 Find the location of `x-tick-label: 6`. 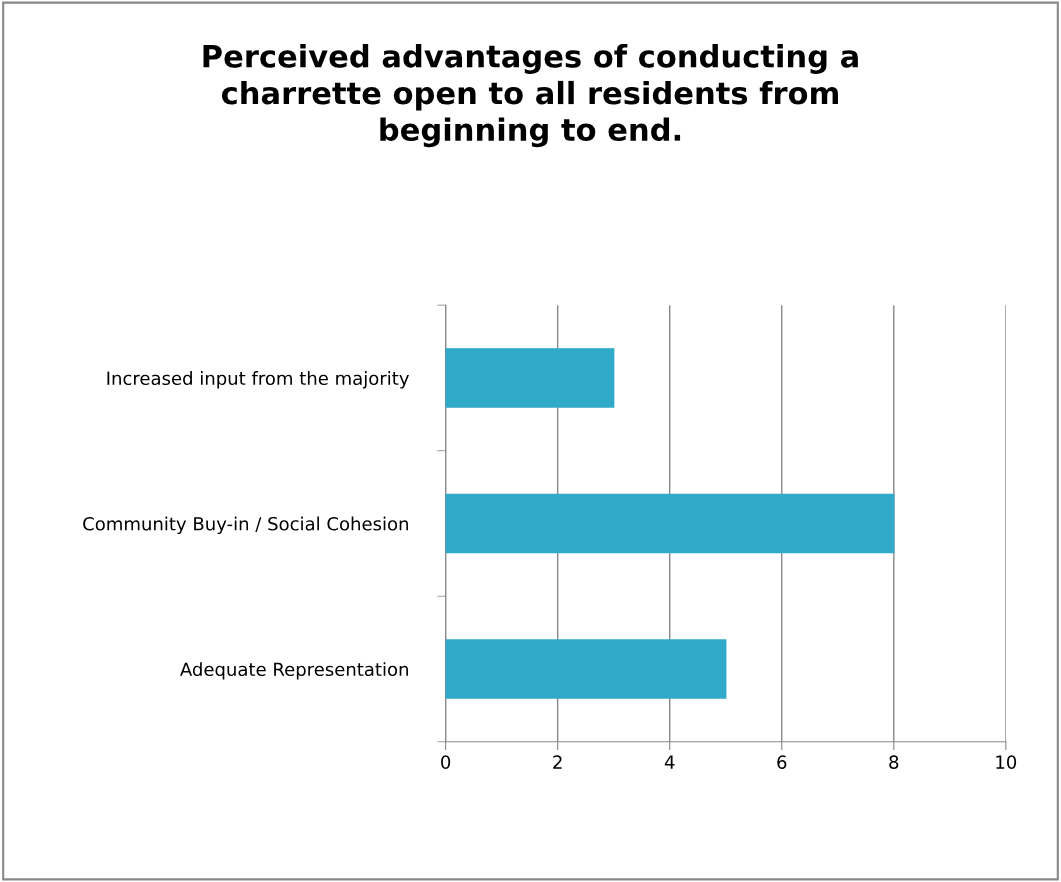

x-tick-label: 6 is located at coordinates (782, 762).